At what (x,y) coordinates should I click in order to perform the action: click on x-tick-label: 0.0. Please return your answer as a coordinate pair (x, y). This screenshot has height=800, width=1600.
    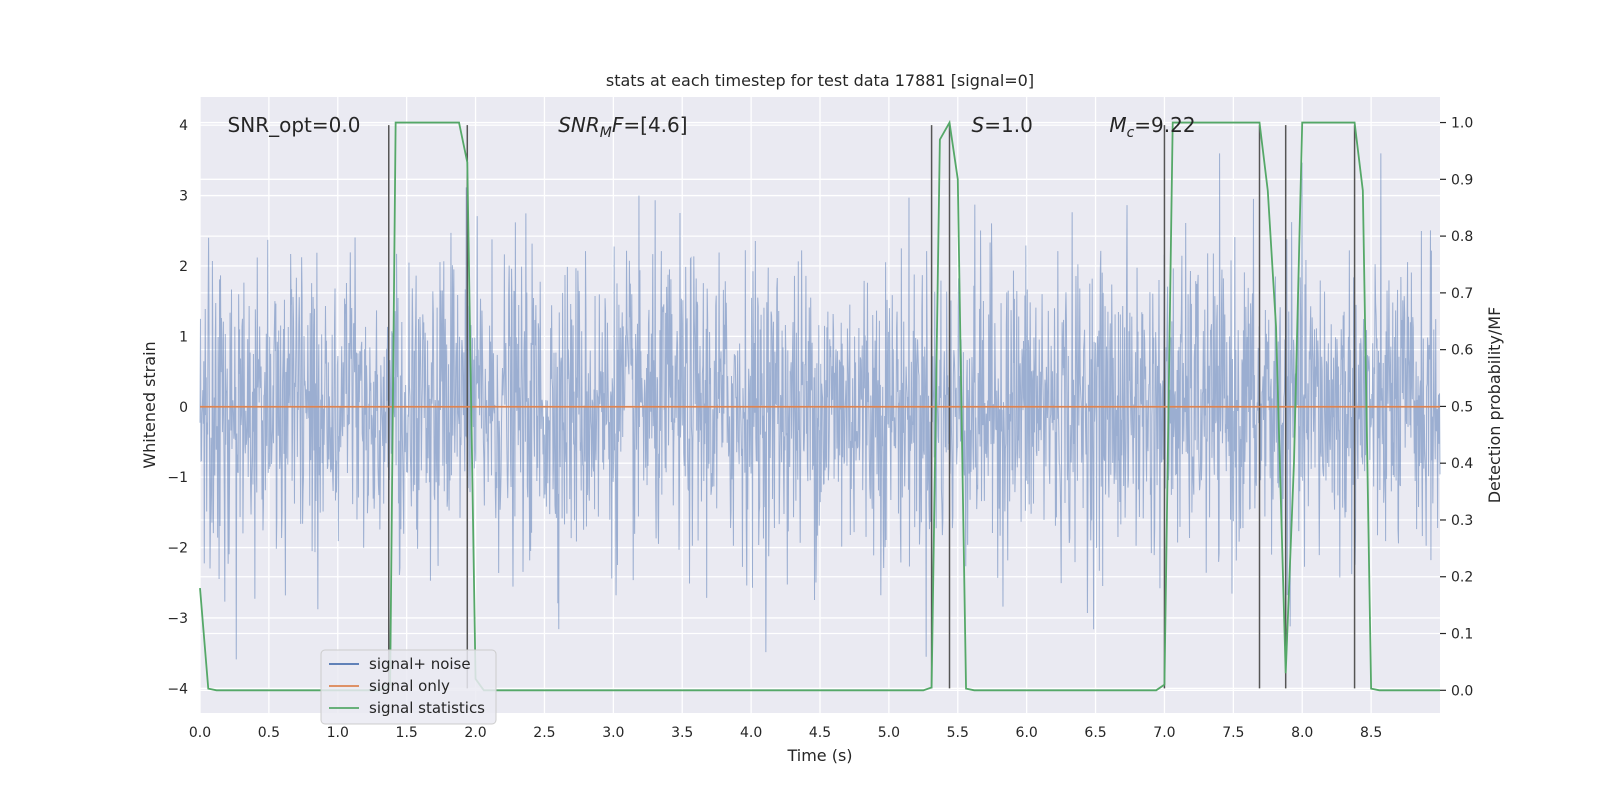
    Looking at the image, I should click on (200, 733).